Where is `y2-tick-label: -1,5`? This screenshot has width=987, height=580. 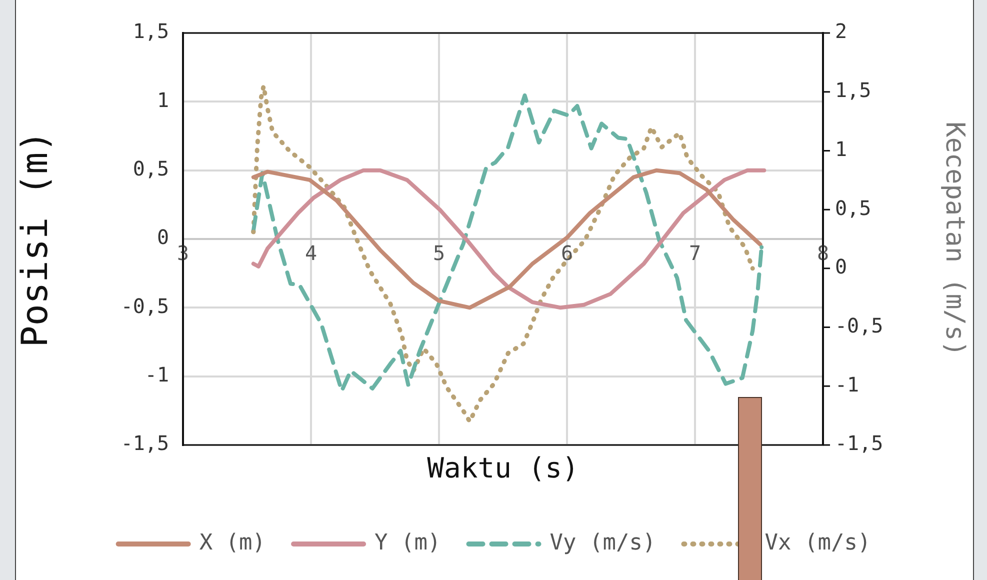
y2-tick-label: -1,5 is located at coordinates (859, 443).